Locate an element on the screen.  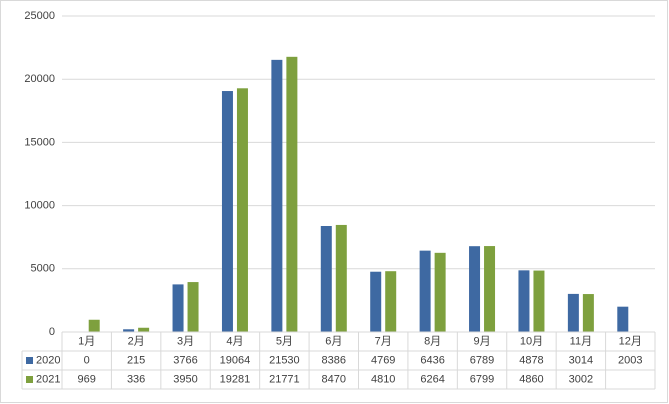
x-tick-label: 1月 is located at coordinates (86, 341).